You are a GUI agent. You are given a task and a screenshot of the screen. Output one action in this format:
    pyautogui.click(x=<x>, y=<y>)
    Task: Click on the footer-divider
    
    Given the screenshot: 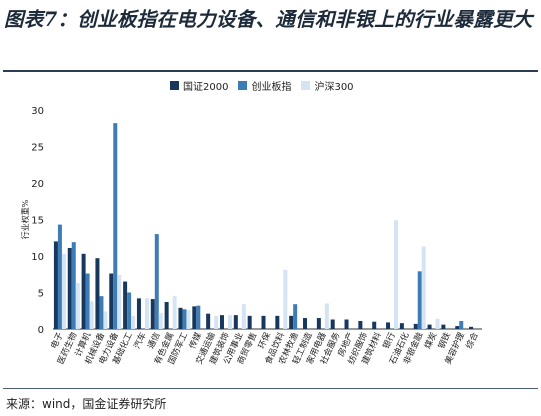 What is the action you would take?
    pyautogui.click(x=270, y=388)
    